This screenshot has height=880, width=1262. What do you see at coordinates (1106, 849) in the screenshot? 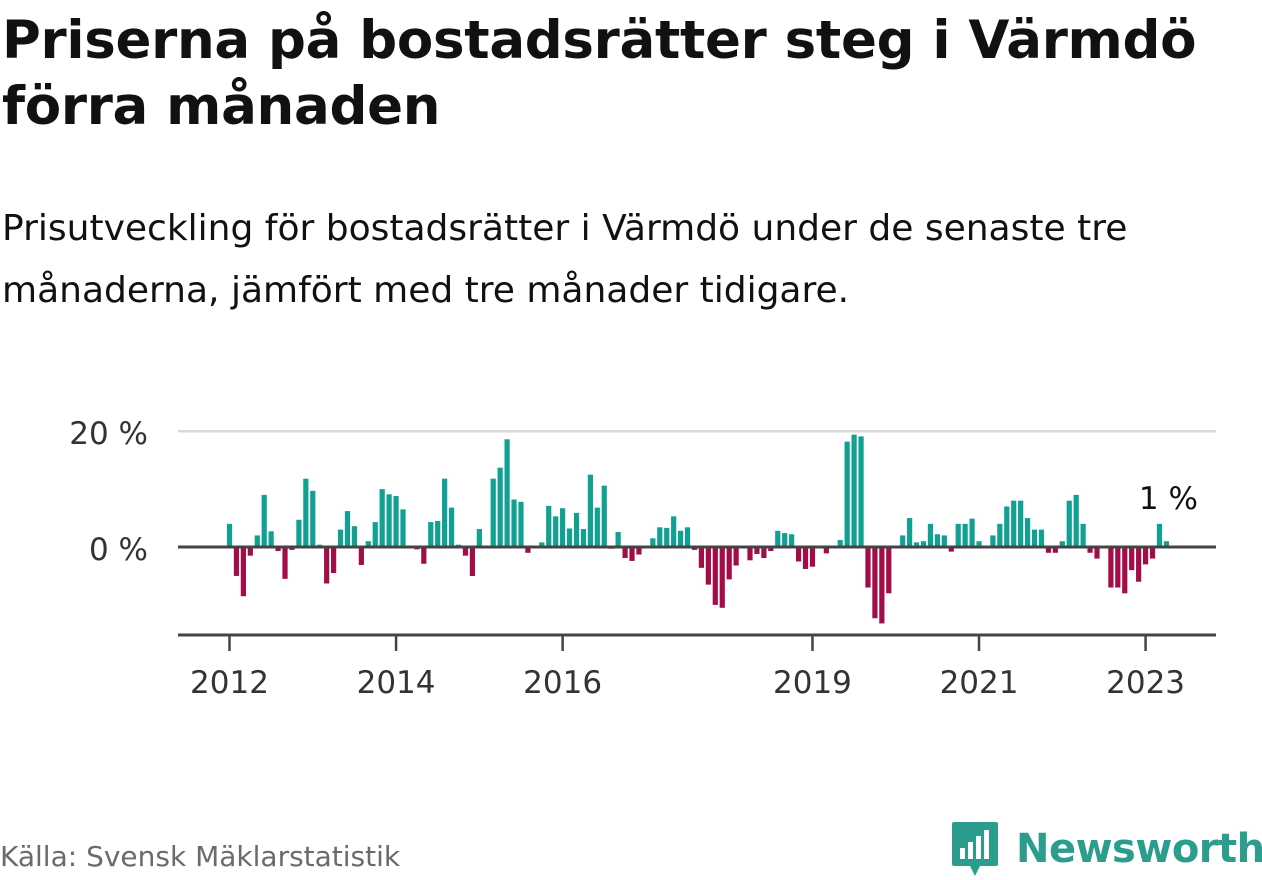
I see `brand-logo: Newsworthy` at bounding box center [1106, 849].